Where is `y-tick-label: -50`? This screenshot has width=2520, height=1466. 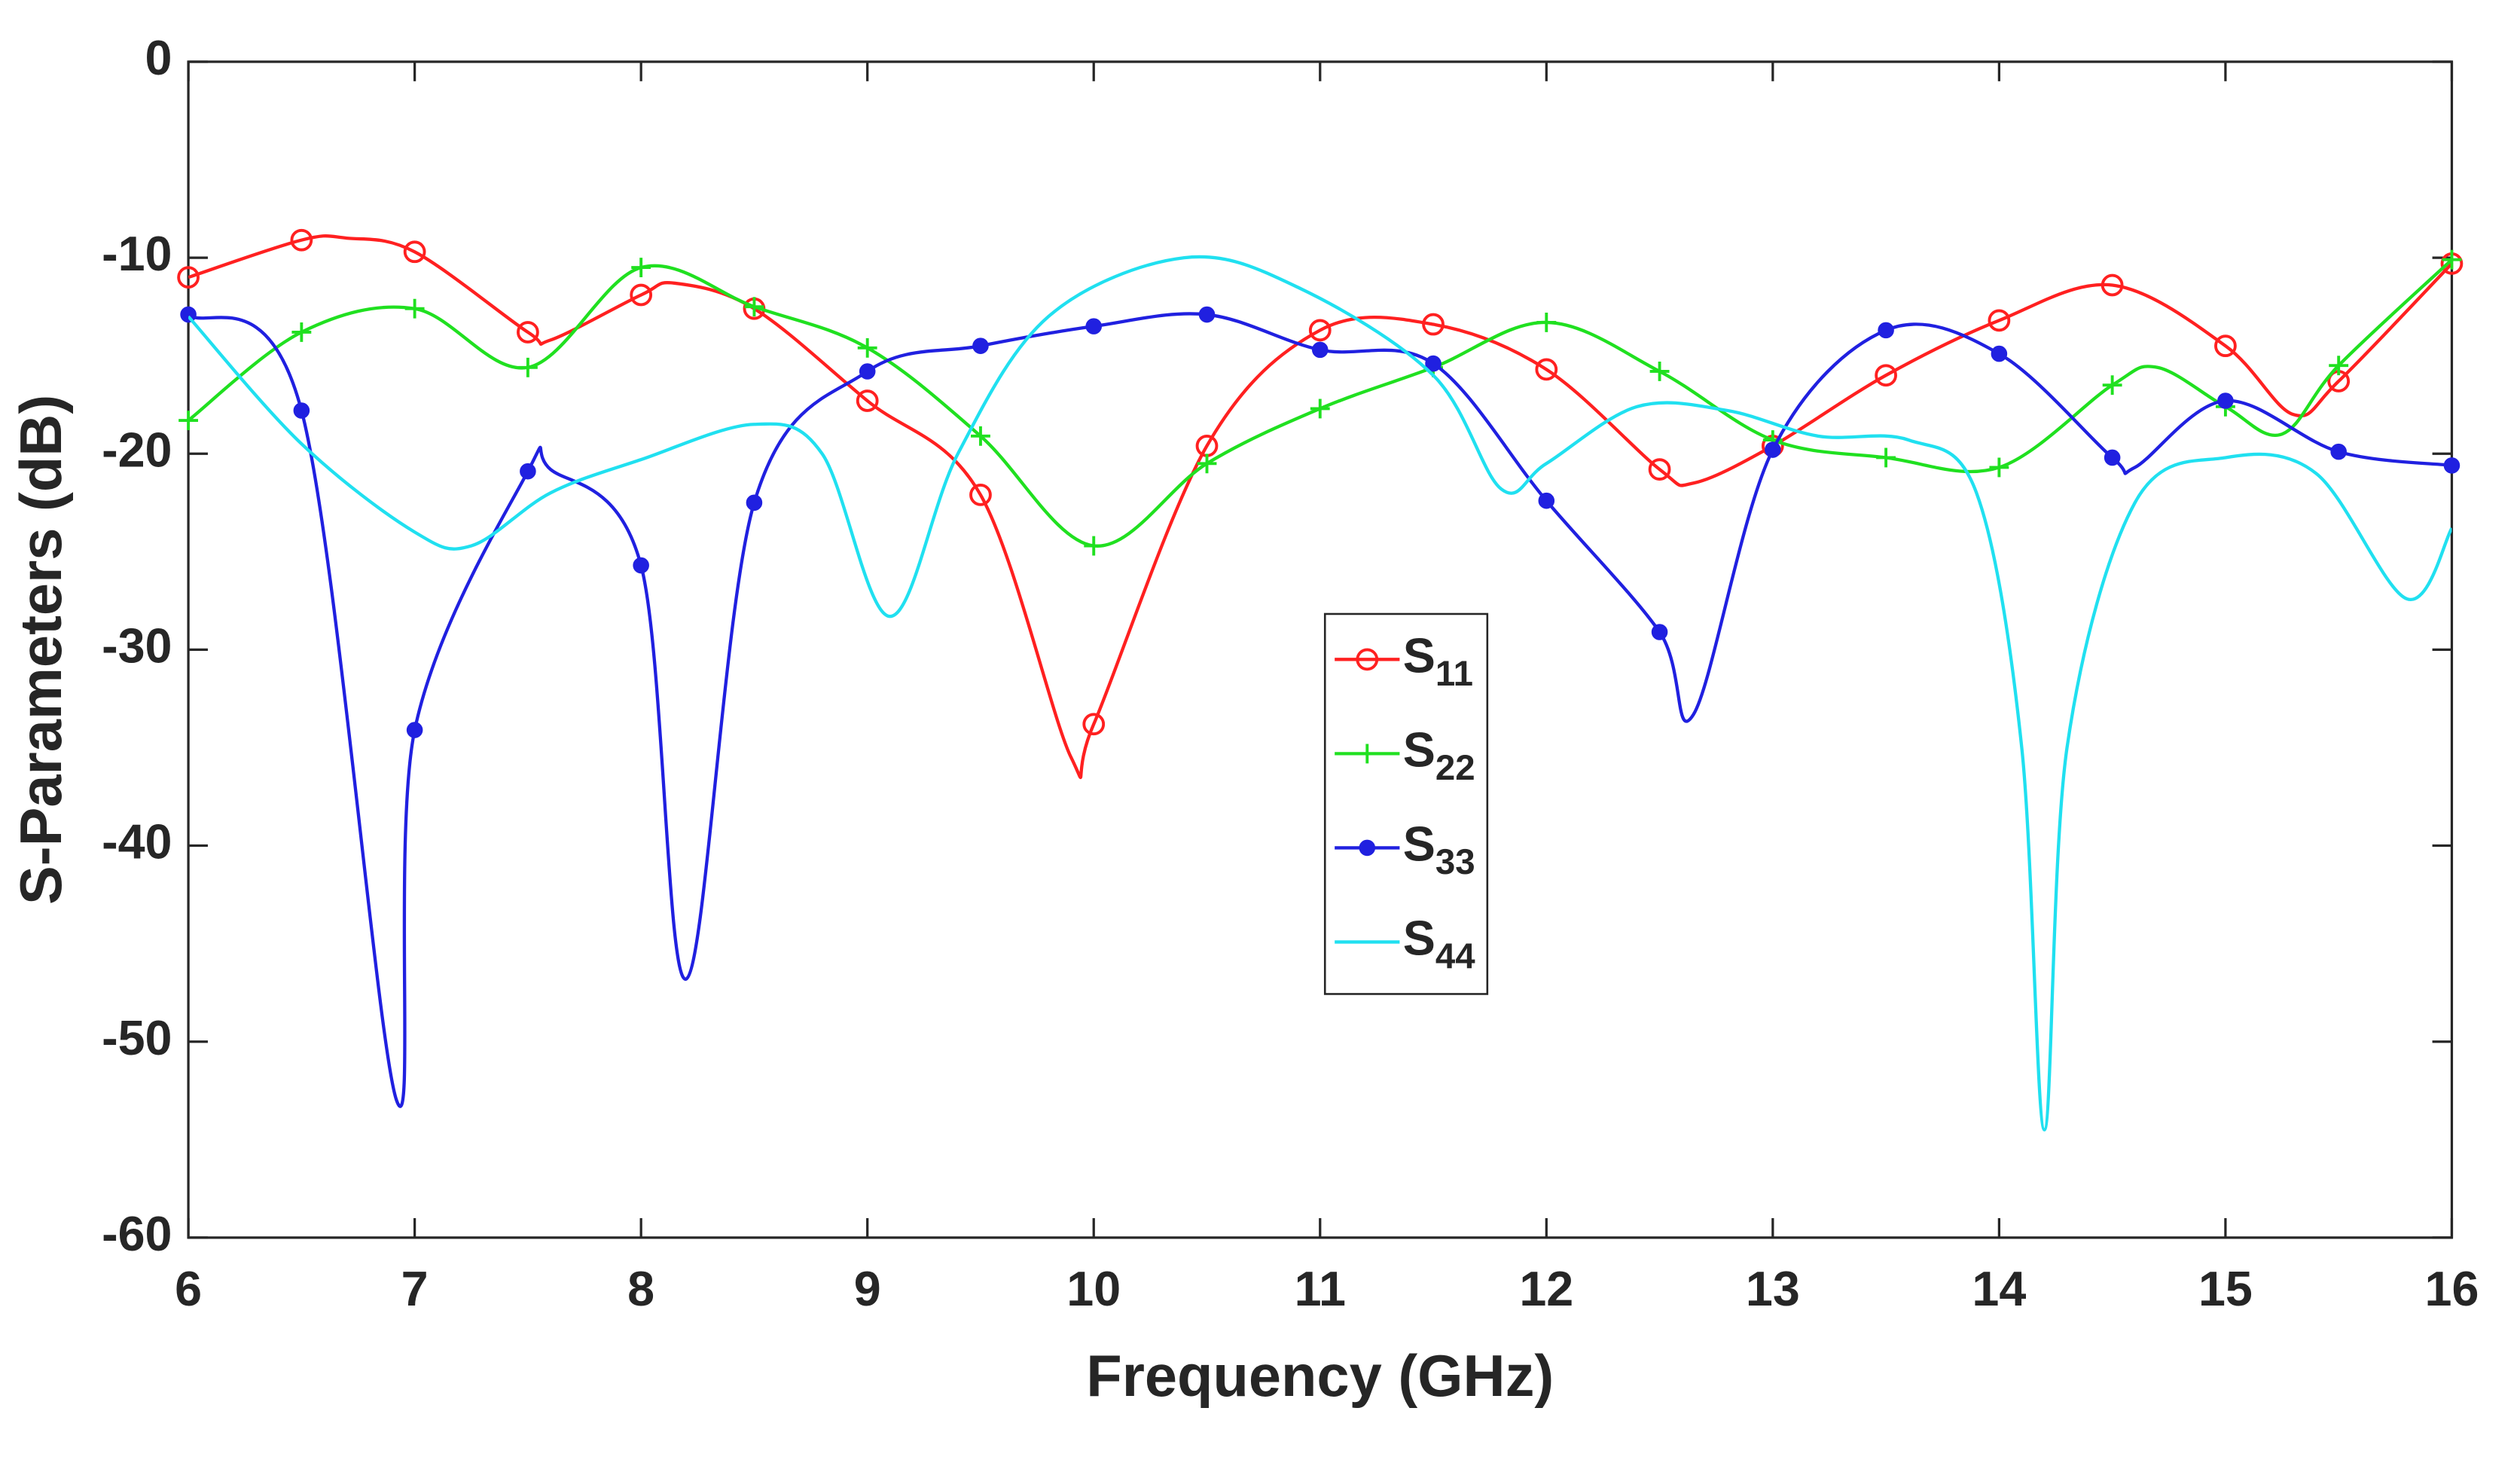 y-tick-label: -50 is located at coordinates (137, 1037).